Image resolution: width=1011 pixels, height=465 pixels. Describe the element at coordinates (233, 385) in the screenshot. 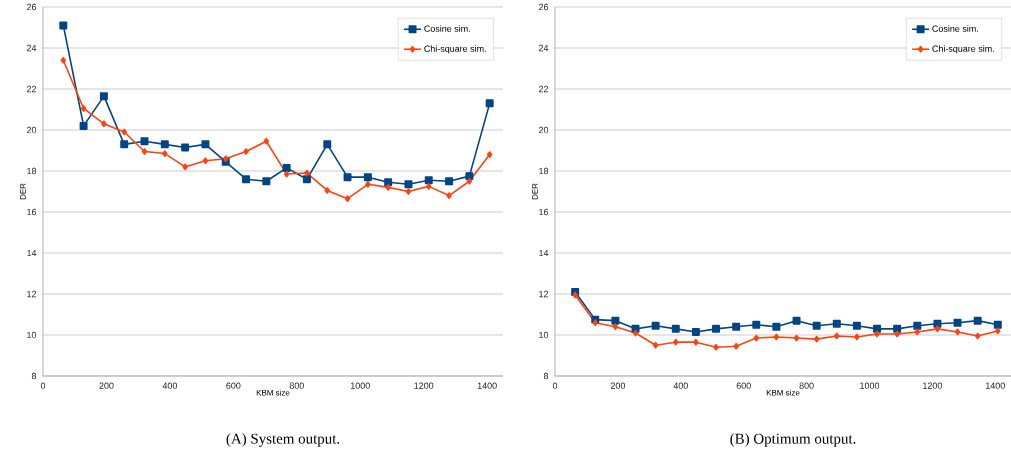

I see `x-tick-label: 600` at that location.